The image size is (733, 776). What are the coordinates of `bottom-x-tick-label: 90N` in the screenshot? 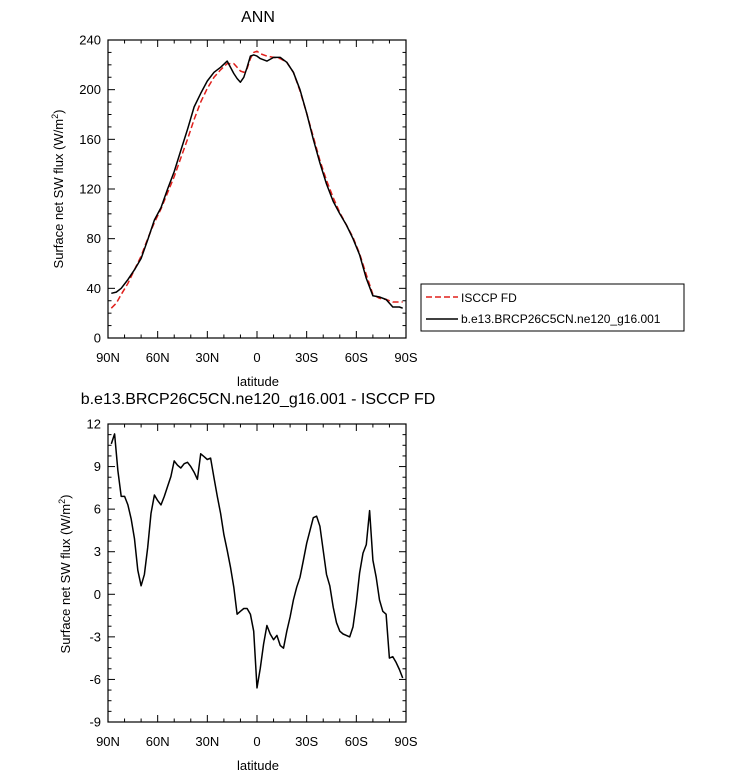 It's located at (108, 741).